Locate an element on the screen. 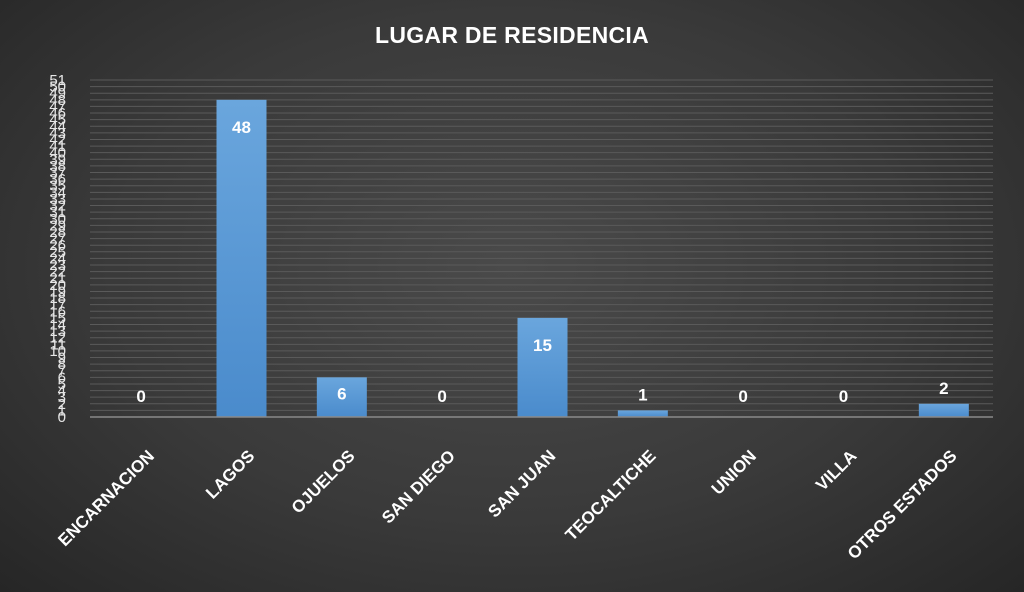  y-tick-label: 26 is located at coordinates (57, 245).